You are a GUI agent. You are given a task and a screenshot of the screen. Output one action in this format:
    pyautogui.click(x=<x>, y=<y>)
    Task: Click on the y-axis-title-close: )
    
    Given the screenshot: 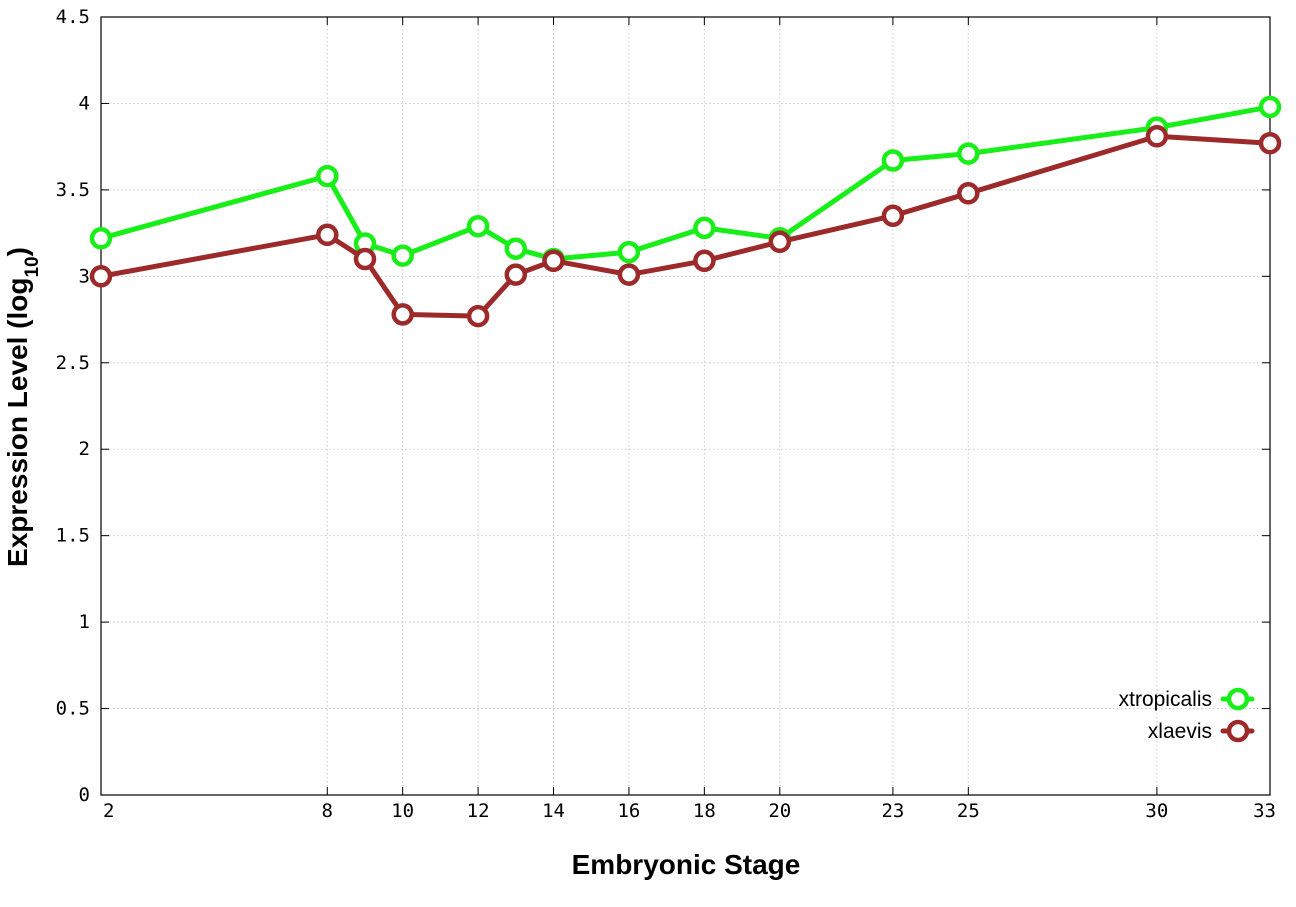 What is the action you would take?
    pyautogui.click(x=17, y=251)
    